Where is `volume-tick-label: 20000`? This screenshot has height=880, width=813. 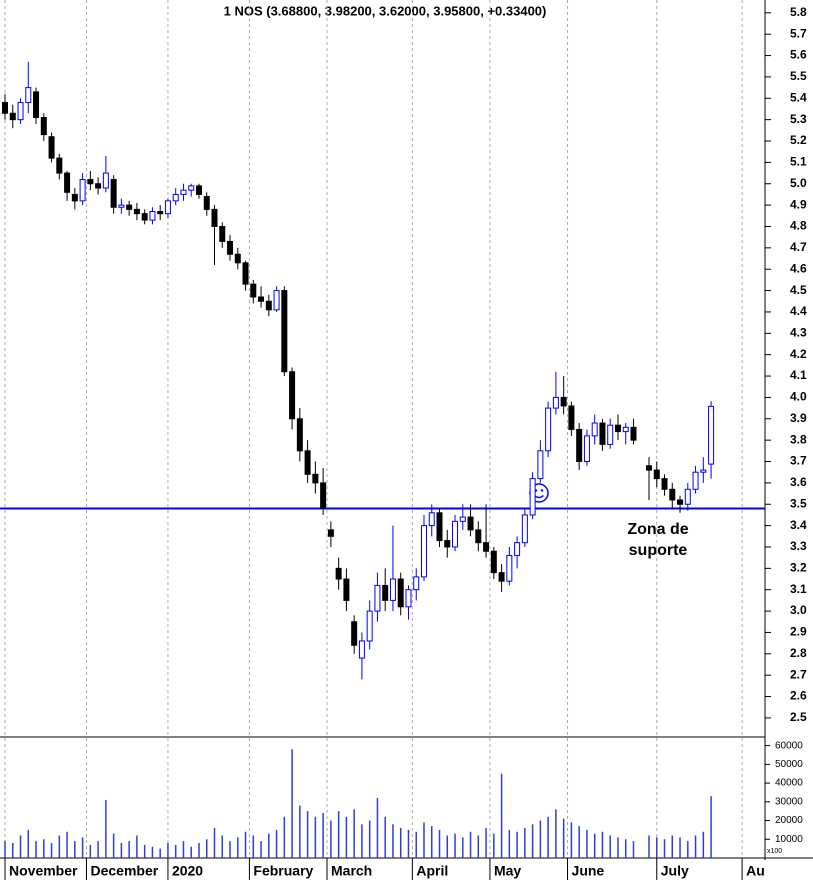 volume-tick-label: 20000 is located at coordinates (789, 820).